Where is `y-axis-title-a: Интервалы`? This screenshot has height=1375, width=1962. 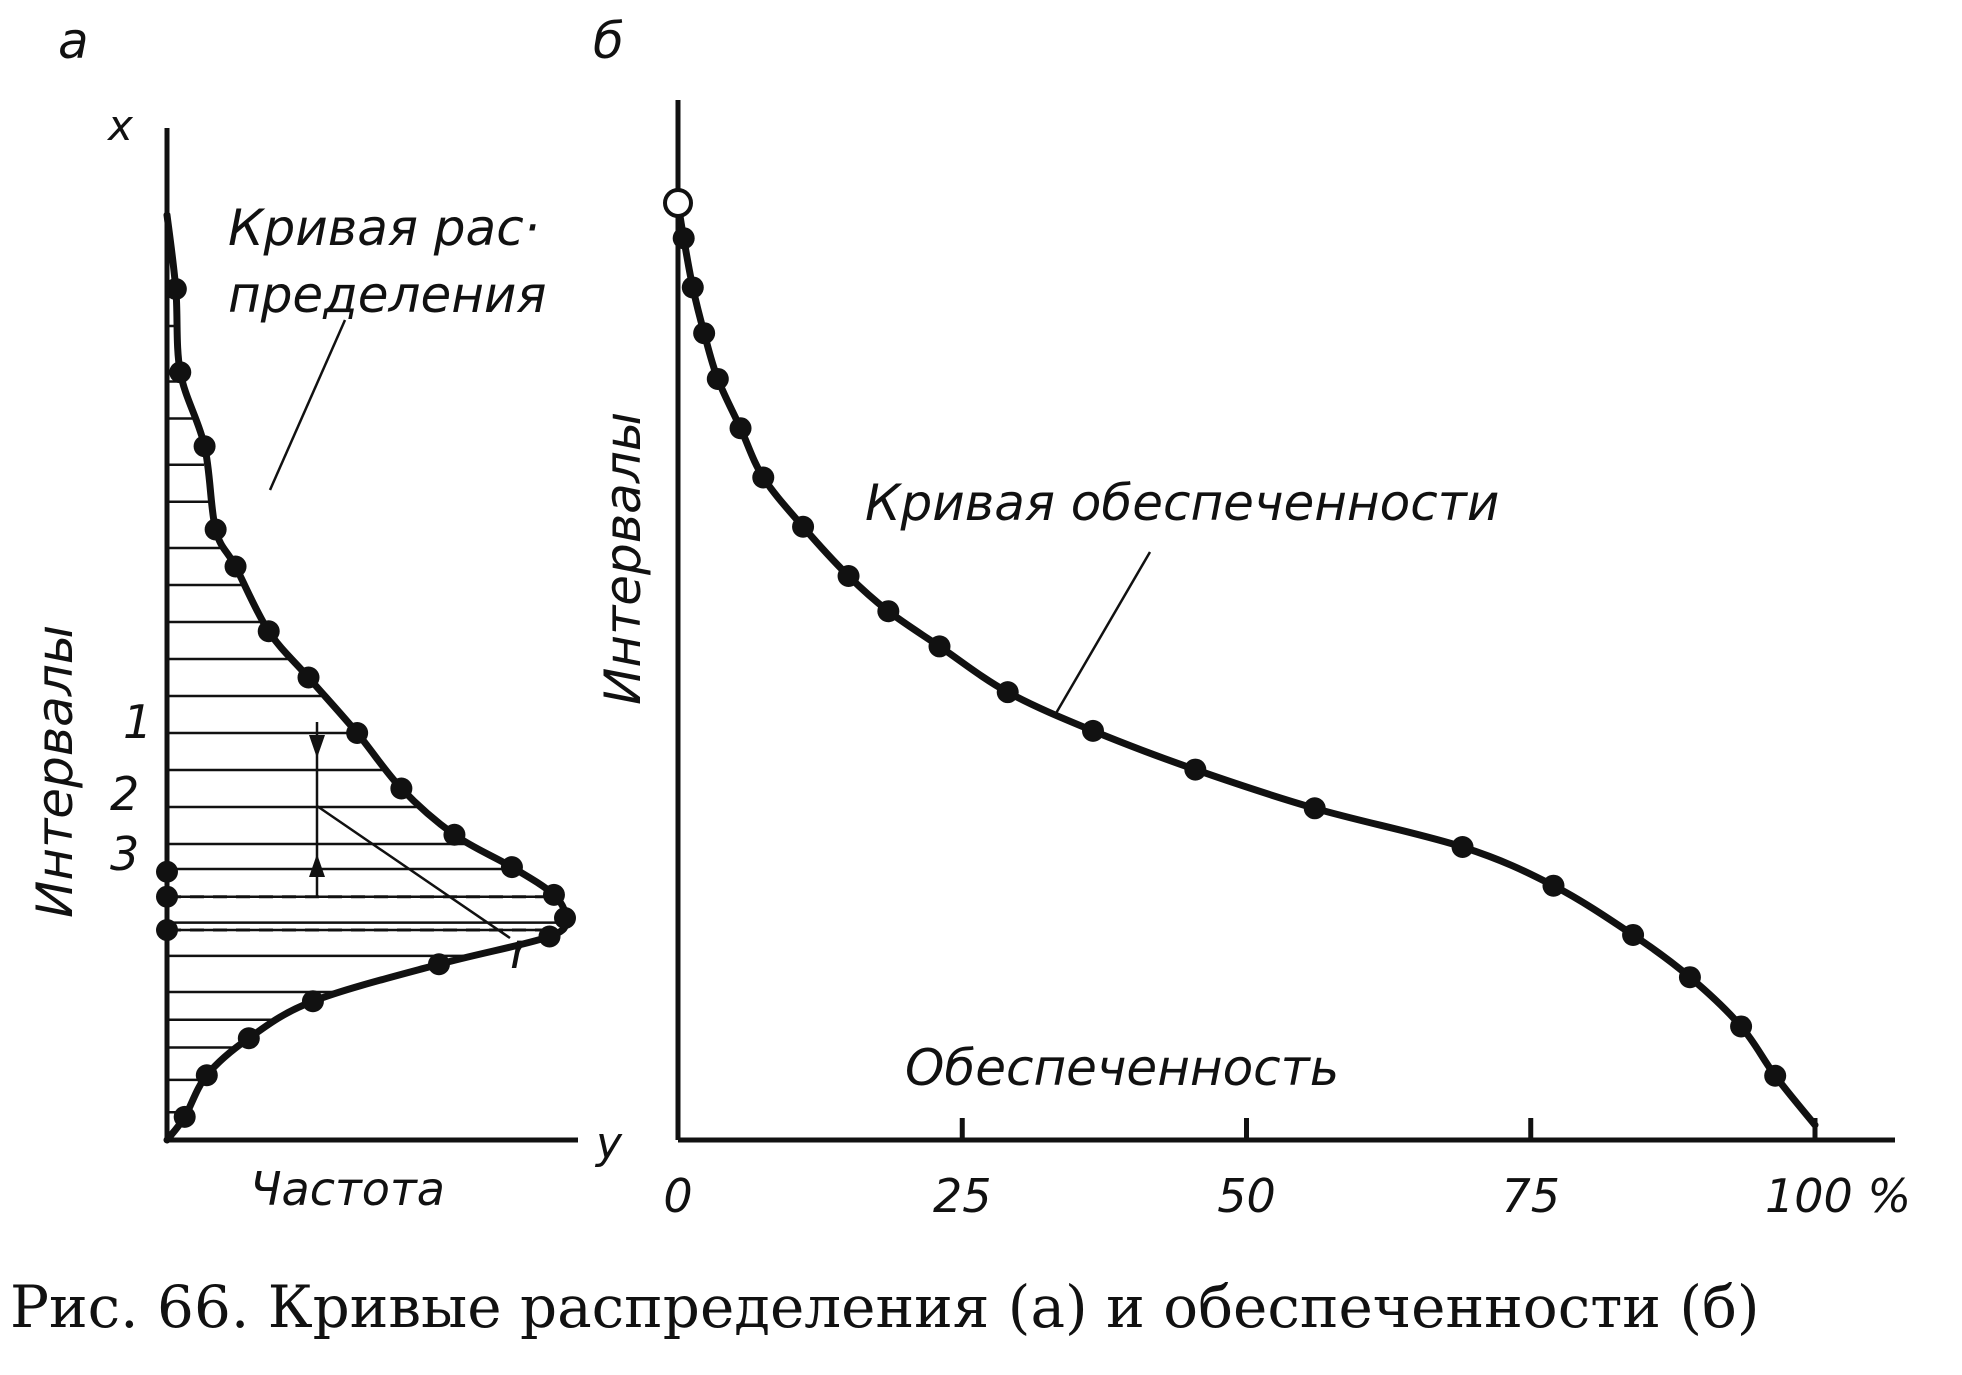 y-axis-title-a: Интервалы is located at coordinates (55, 771).